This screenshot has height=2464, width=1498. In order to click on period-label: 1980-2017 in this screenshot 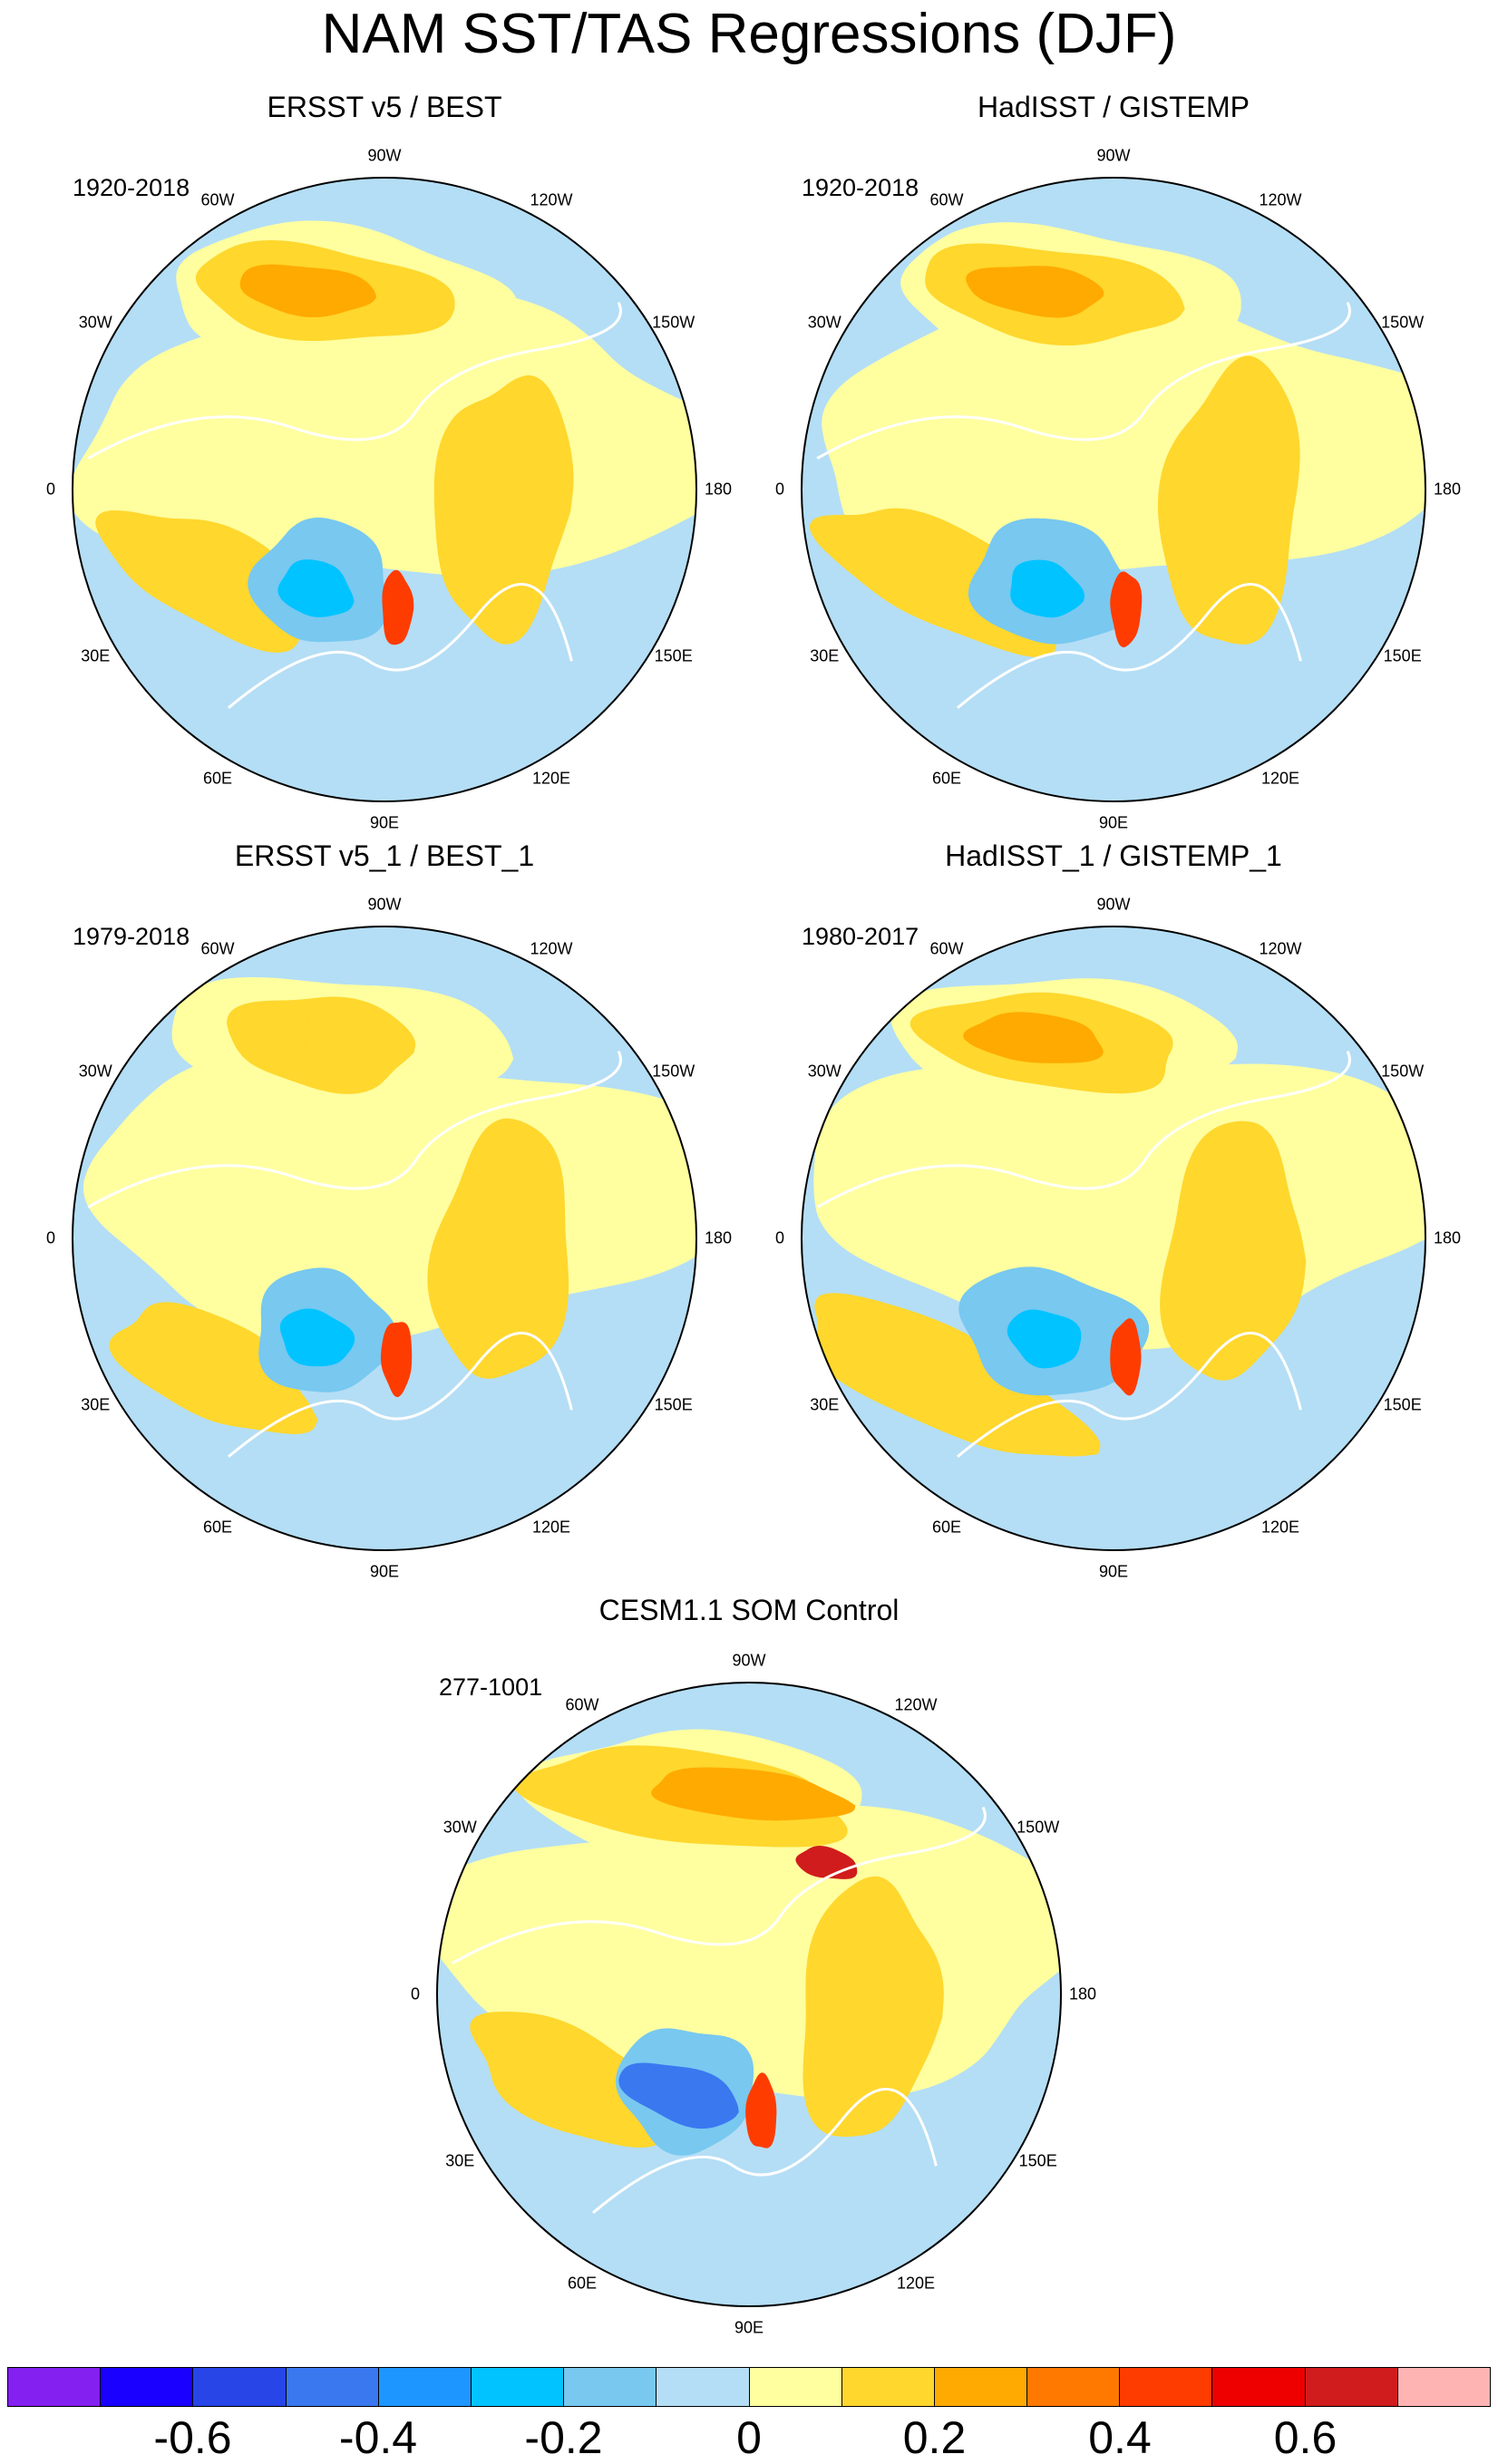, I will do `click(860, 937)`.